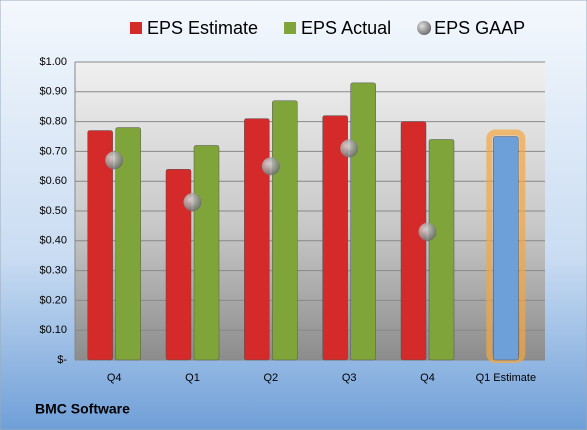  Describe the element at coordinates (202, 28) in the screenshot. I see `legend-label: EPS Estimate` at that location.